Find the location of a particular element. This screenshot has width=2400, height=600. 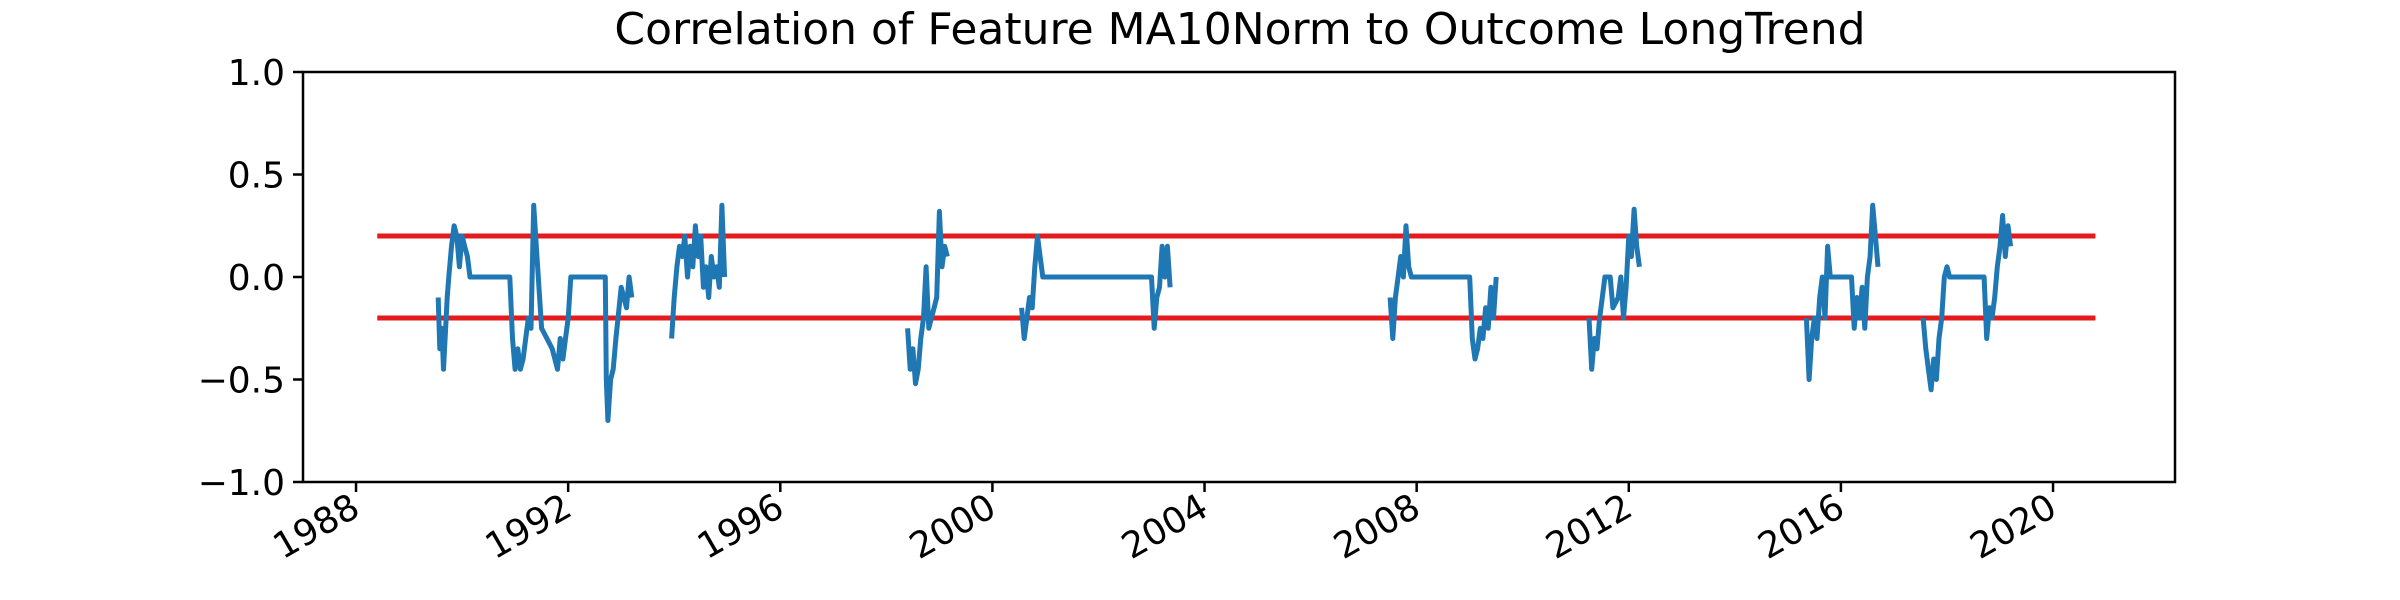

y-tick-label: 1.0 is located at coordinates (256, 73).